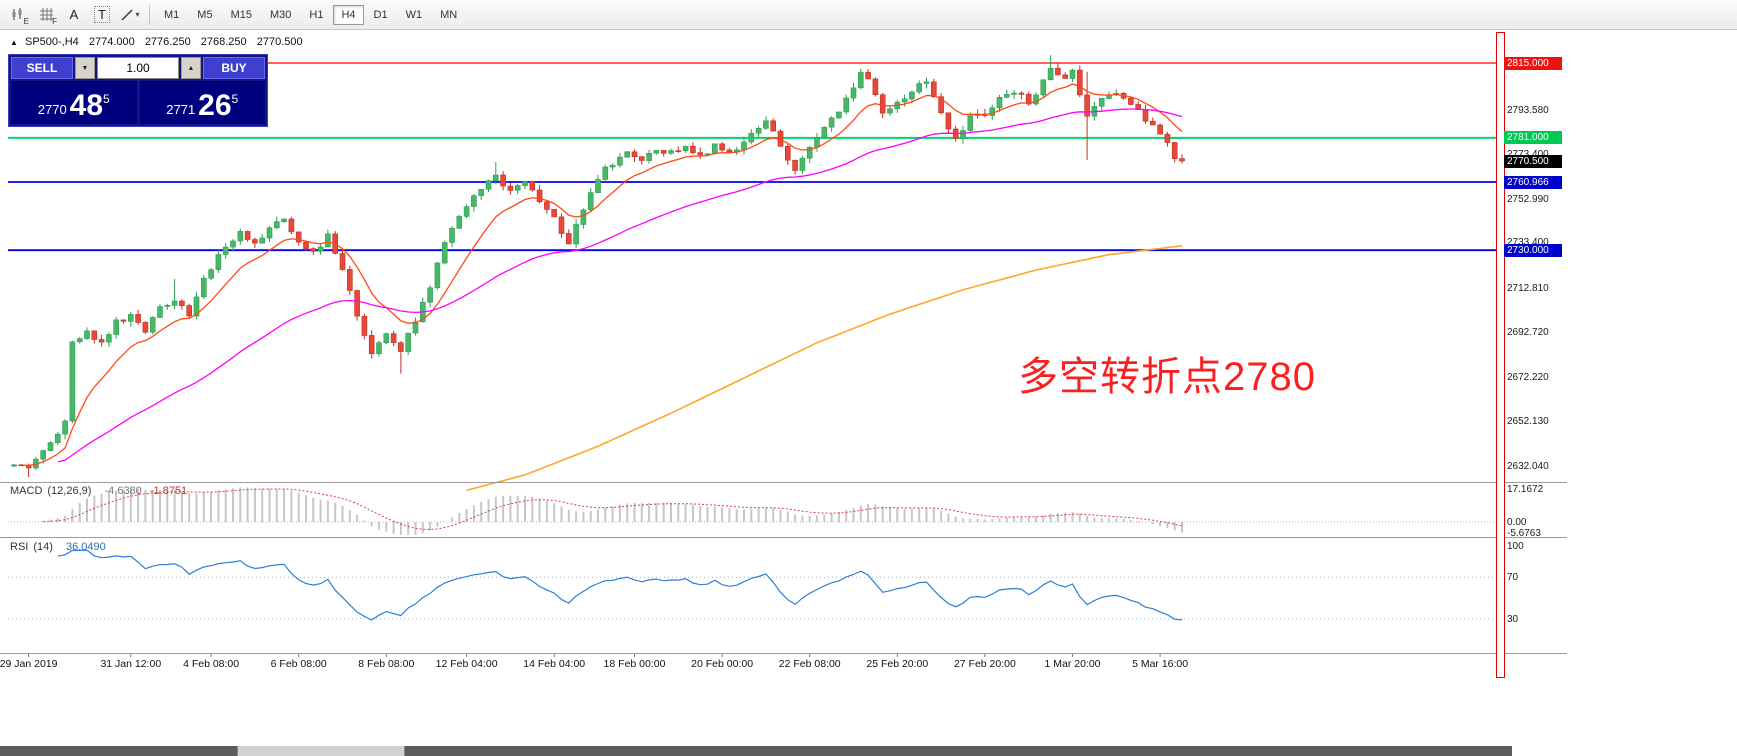  Describe the element at coordinates (1525, 490) in the screenshot. I see `macd-axis-label: 17.1672` at that location.